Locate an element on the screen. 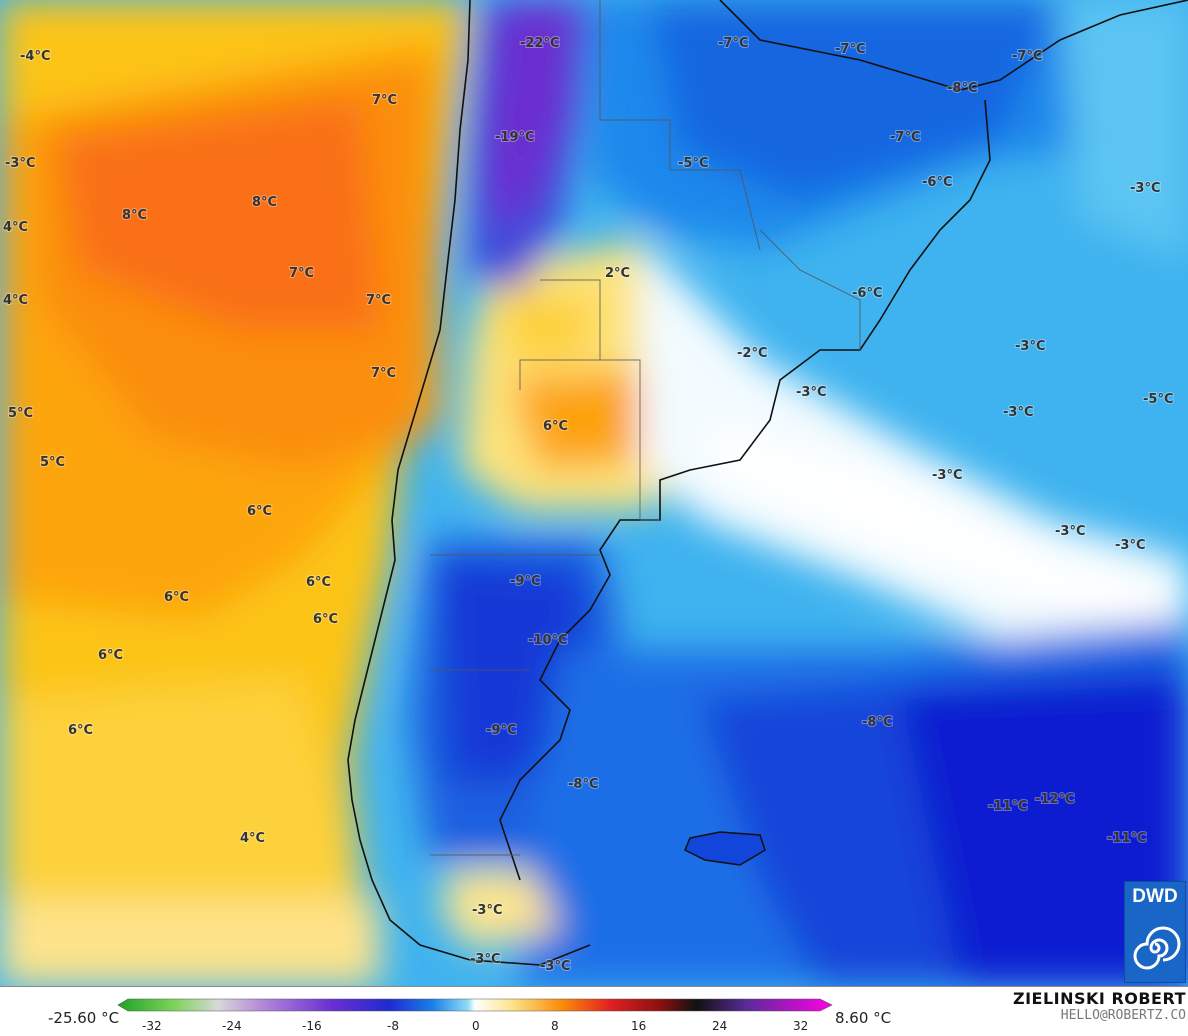 The image size is (1188, 1036). colorbar-tick: 16 is located at coordinates (638, 1026).